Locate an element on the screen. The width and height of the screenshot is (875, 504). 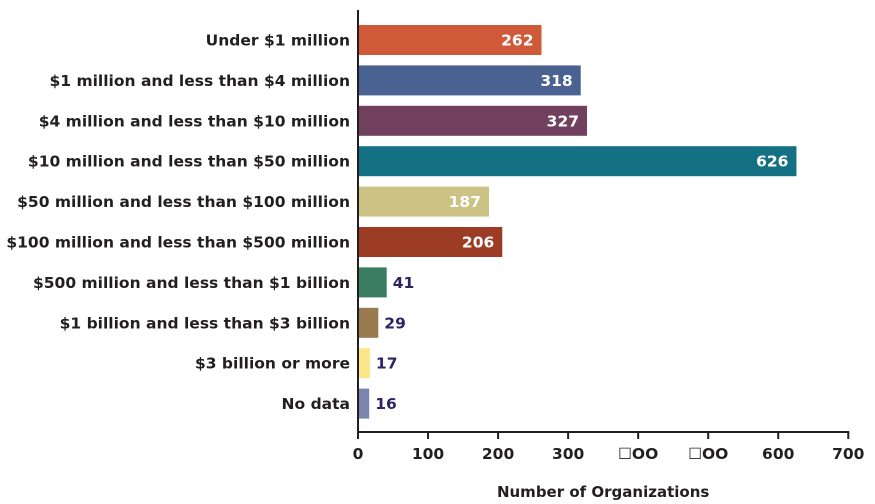
x-tick-label: 0 is located at coordinates (358, 454).